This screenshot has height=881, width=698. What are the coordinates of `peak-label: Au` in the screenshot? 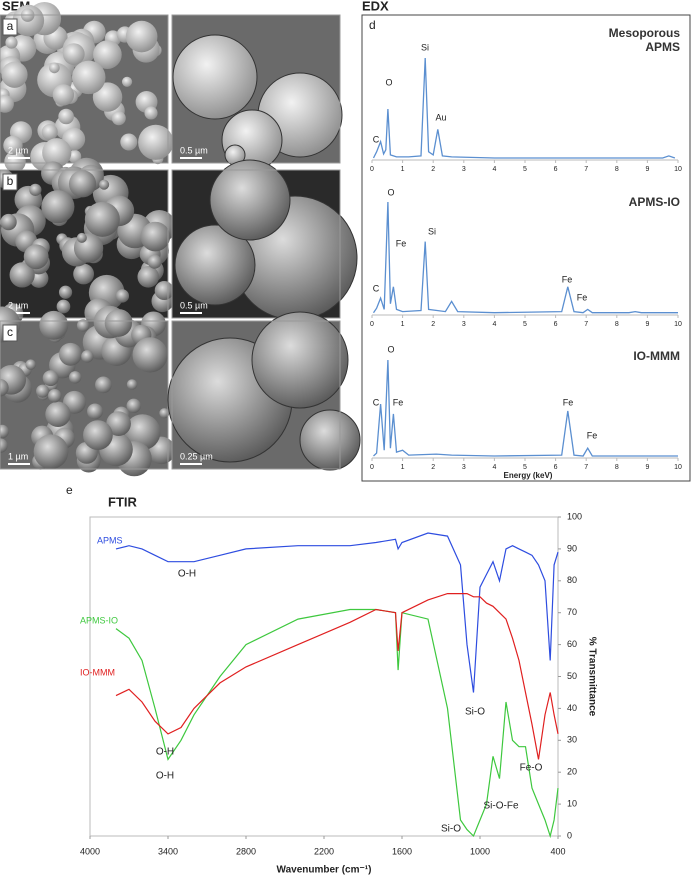 It's located at (440, 117).